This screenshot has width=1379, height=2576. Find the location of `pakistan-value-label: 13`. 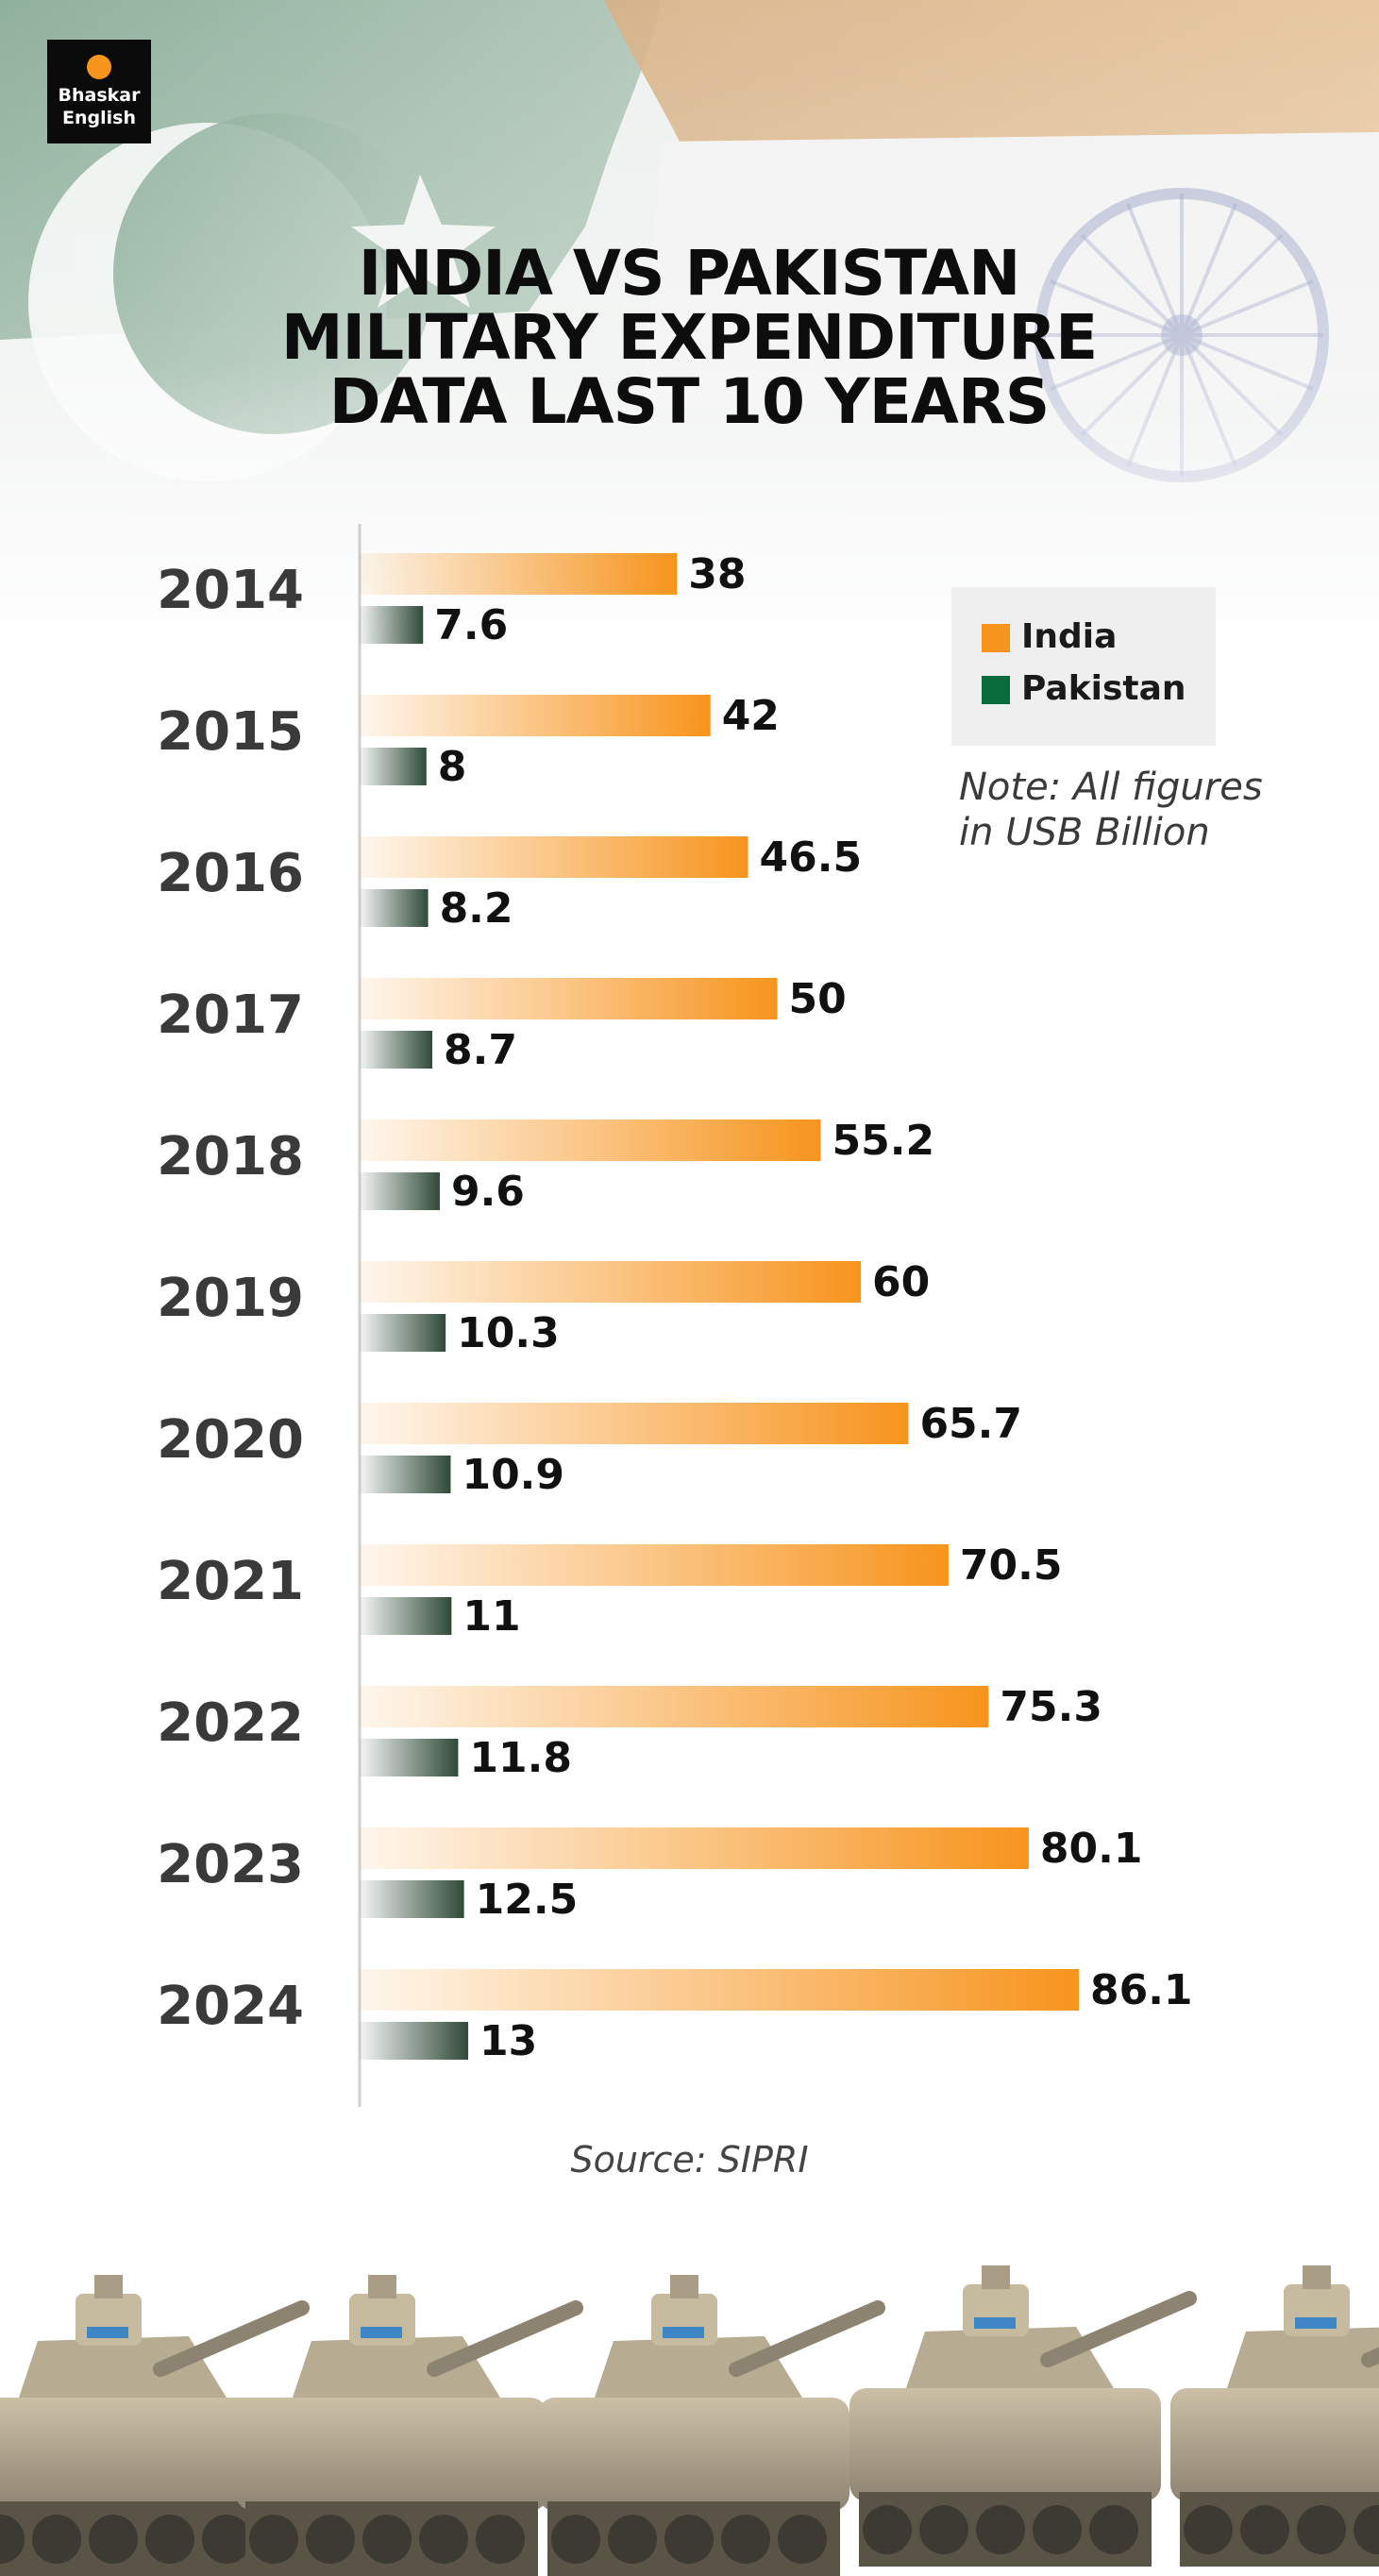

pakistan-value-label: 13 is located at coordinates (508, 2041).